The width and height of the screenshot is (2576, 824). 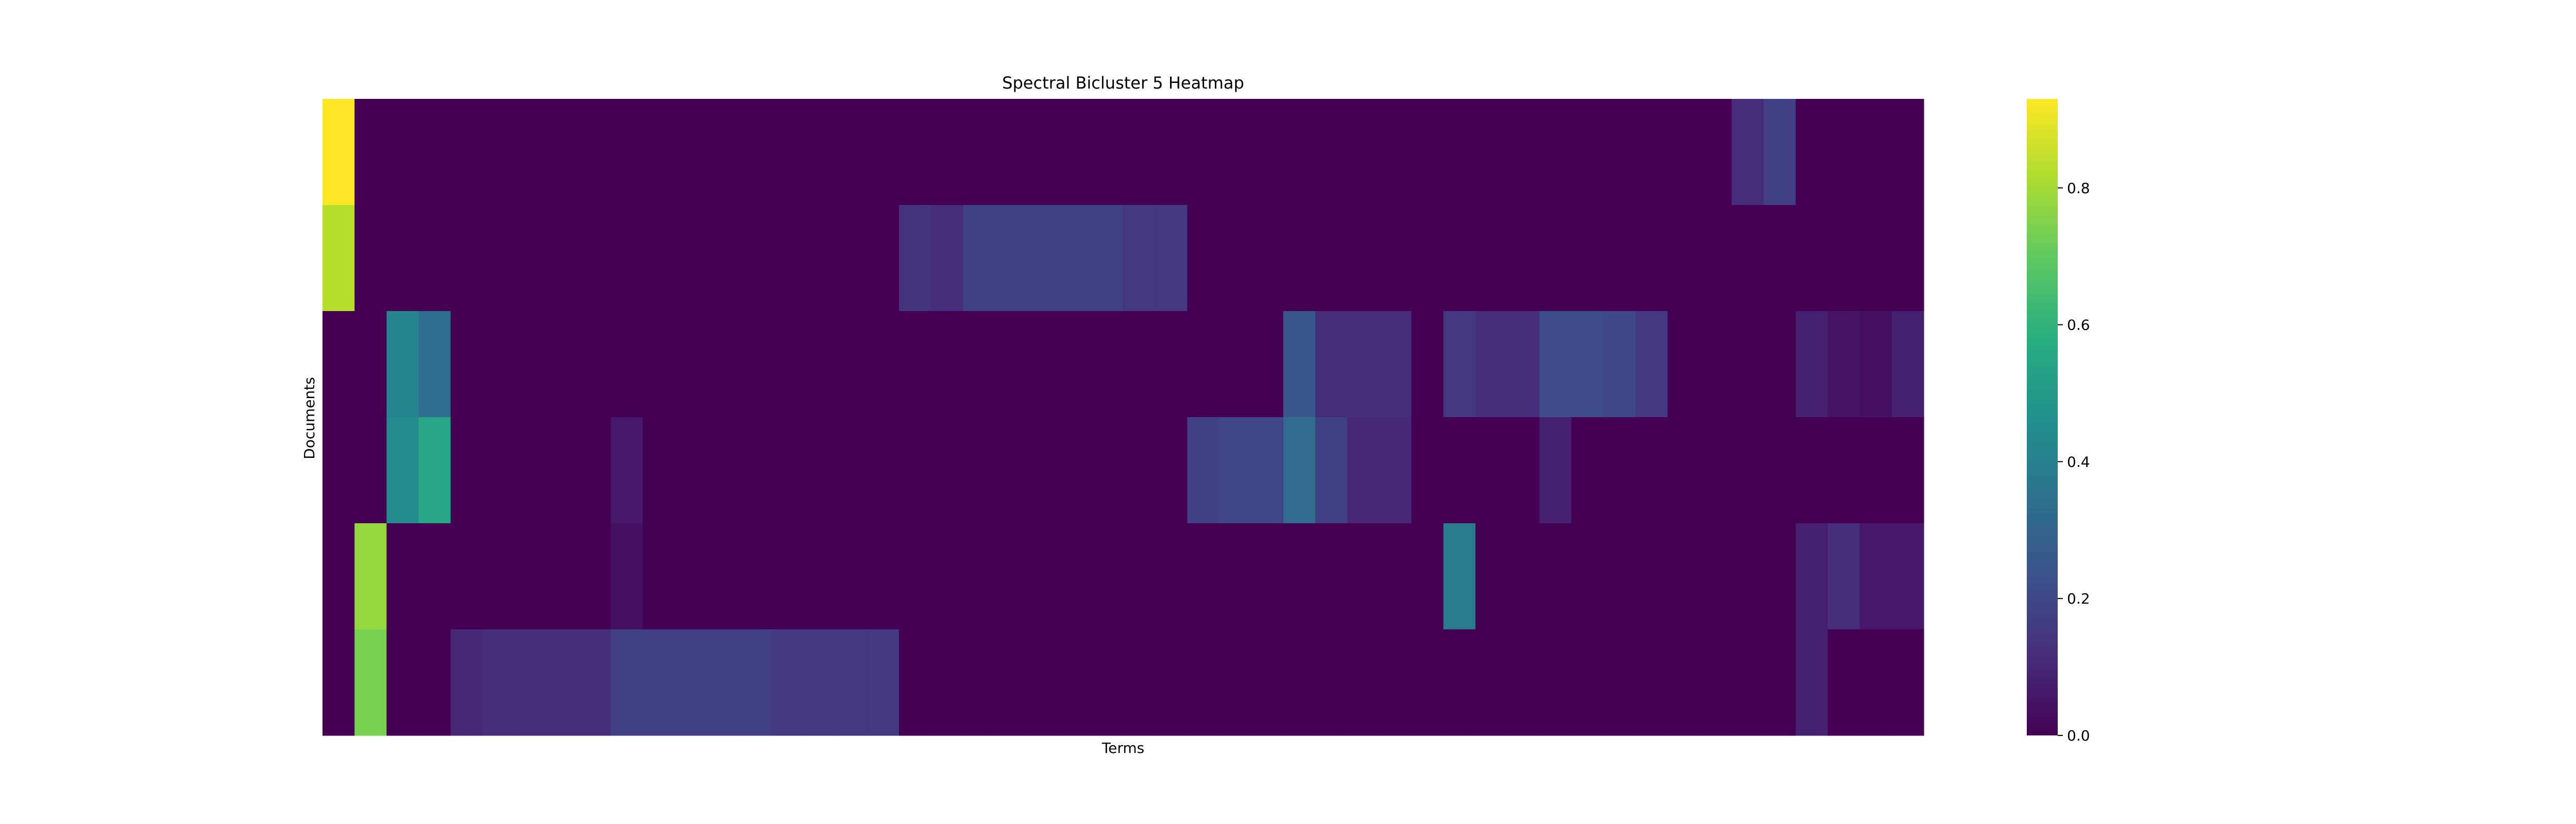 What do you see at coordinates (1123, 83) in the screenshot?
I see `chart-title: Spectral Bicluster 5 Heatmap` at bounding box center [1123, 83].